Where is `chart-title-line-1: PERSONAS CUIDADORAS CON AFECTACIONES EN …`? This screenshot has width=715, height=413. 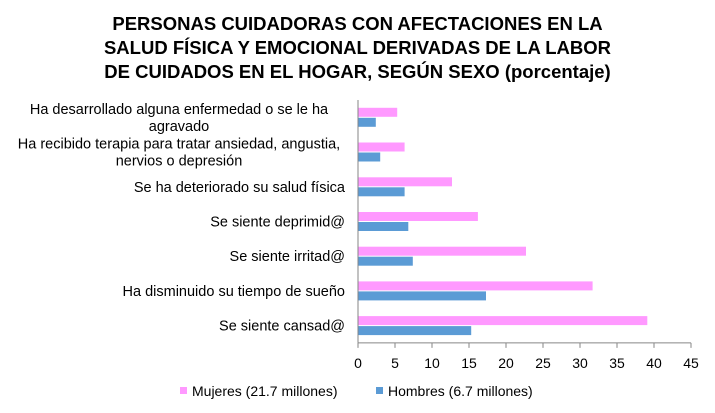
chart-title-line-1: PERSONAS CUIDADORAS CON AFECTACIONES EN … is located at coordinates (357, 23).